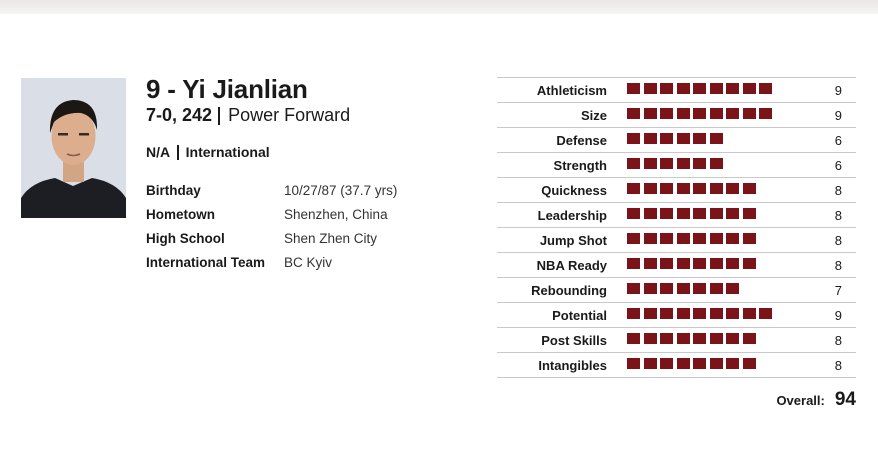  What do you see at coordinates (308, 262) in the screenshot?
I see `bio-value: BC Kyiv` at bounding box center [308, 262].